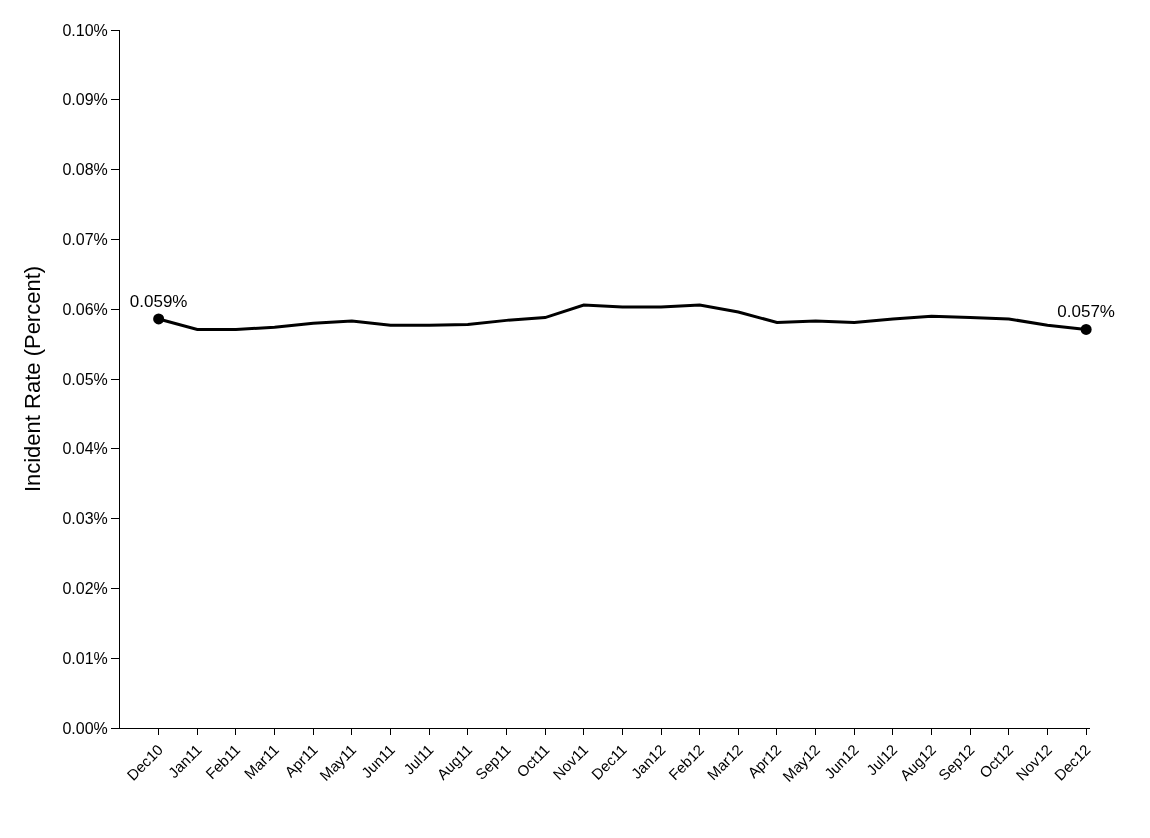 The width and height of the screenshot is (1150, 838). What do you see at coordinates (85, 658) in the screenshot?
I see `y-tick-label: 0.01%` at bounding box center [85, 658].